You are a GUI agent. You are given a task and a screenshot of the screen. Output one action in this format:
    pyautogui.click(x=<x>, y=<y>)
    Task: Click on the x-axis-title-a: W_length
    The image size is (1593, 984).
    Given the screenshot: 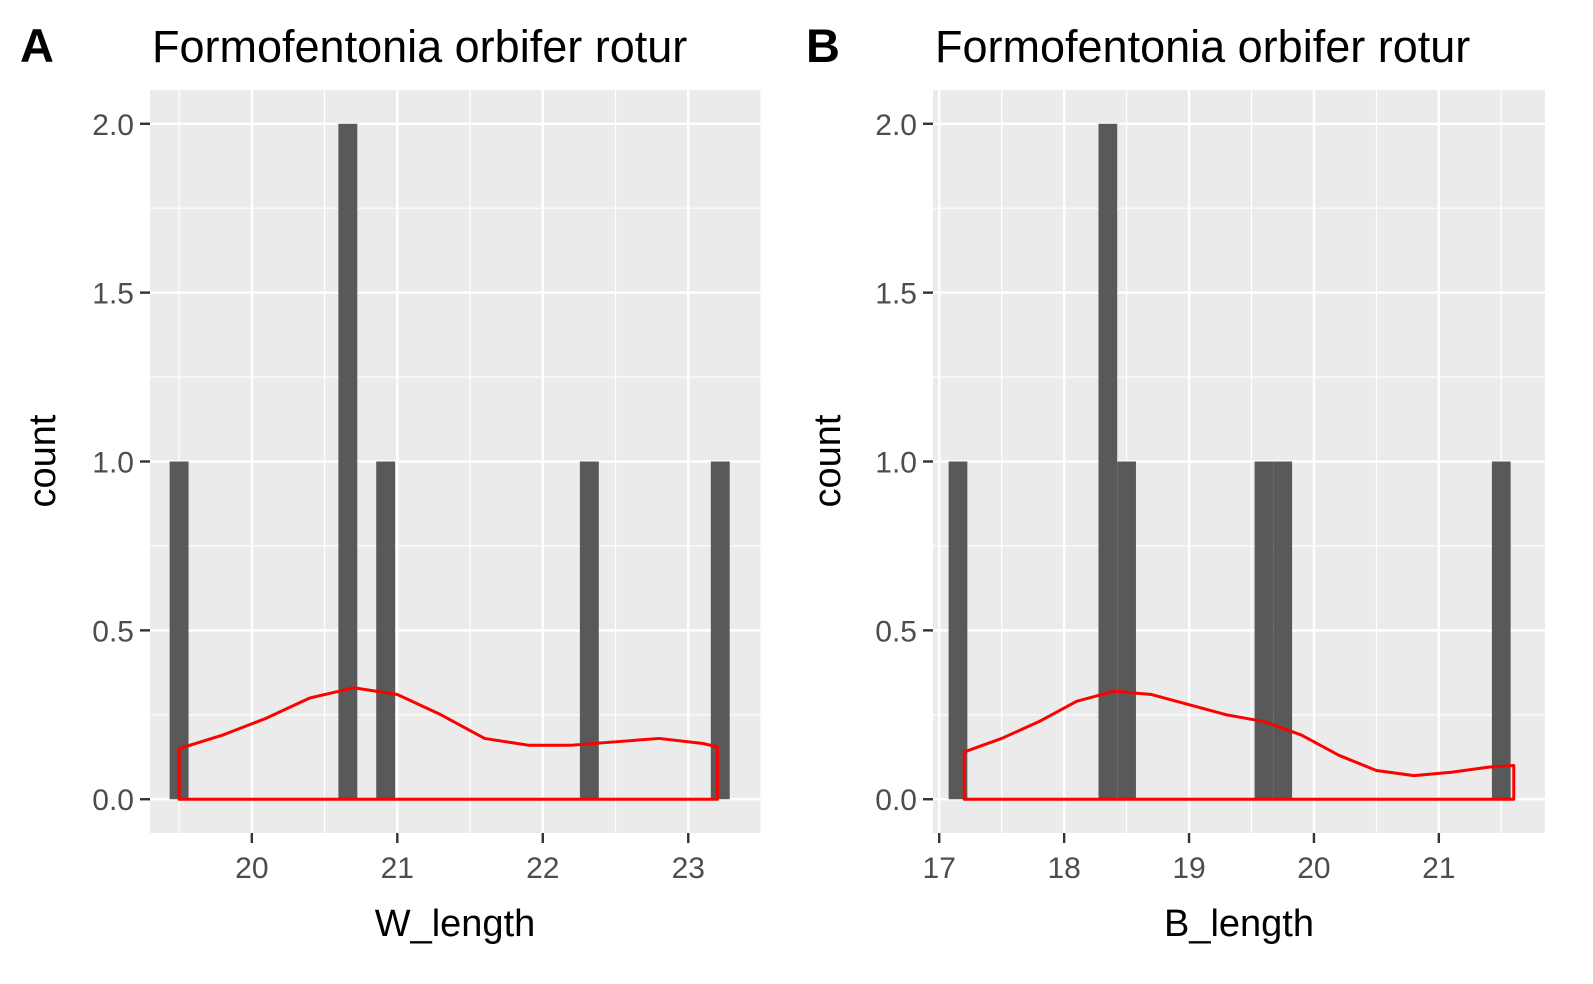 What is the action you would take?
    pyautogui.click(x=455, y=924)
    